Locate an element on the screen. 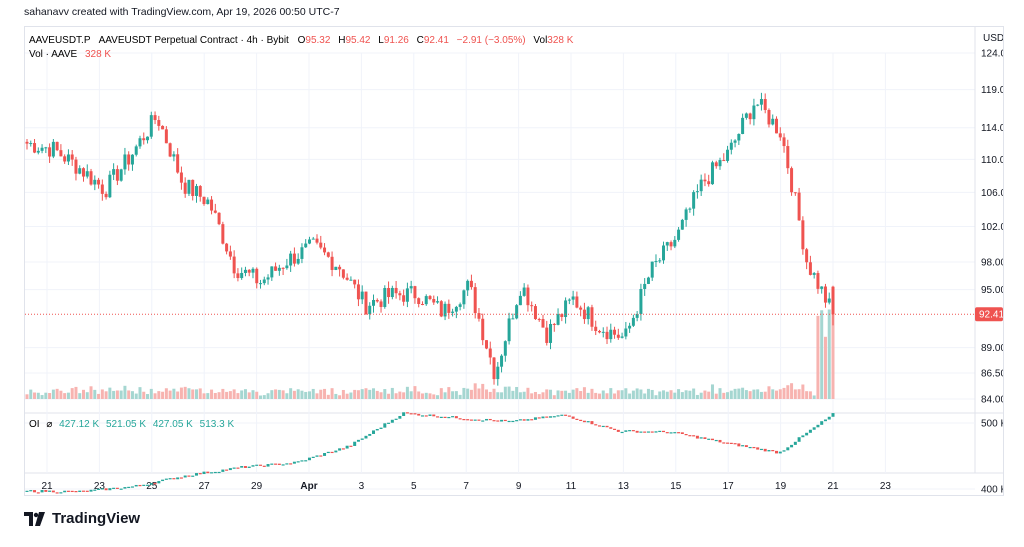 The image size is (1024, 547). legend-oi-value-1: 427.12 K is located at coordinates (79, 424).